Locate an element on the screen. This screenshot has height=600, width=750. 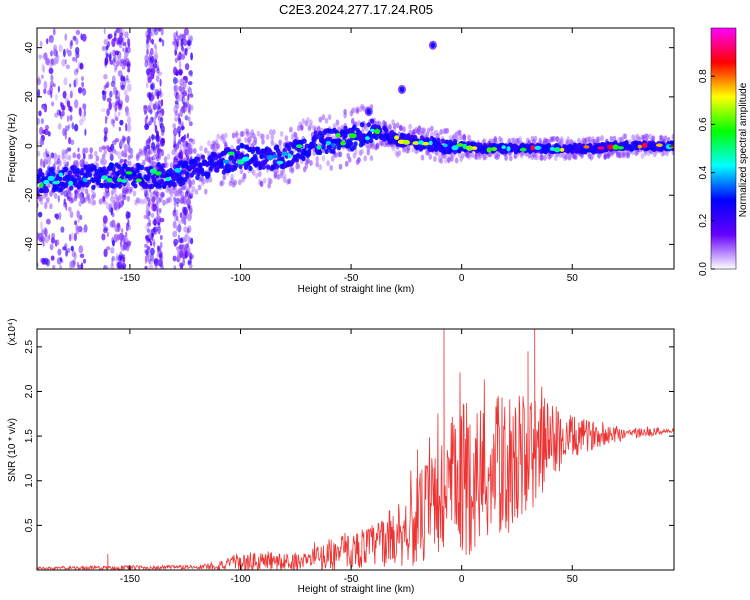
colorbar-ticks: 0.0 0.2 0.4 0.6 0.8 is located at coordinates (706, 172).